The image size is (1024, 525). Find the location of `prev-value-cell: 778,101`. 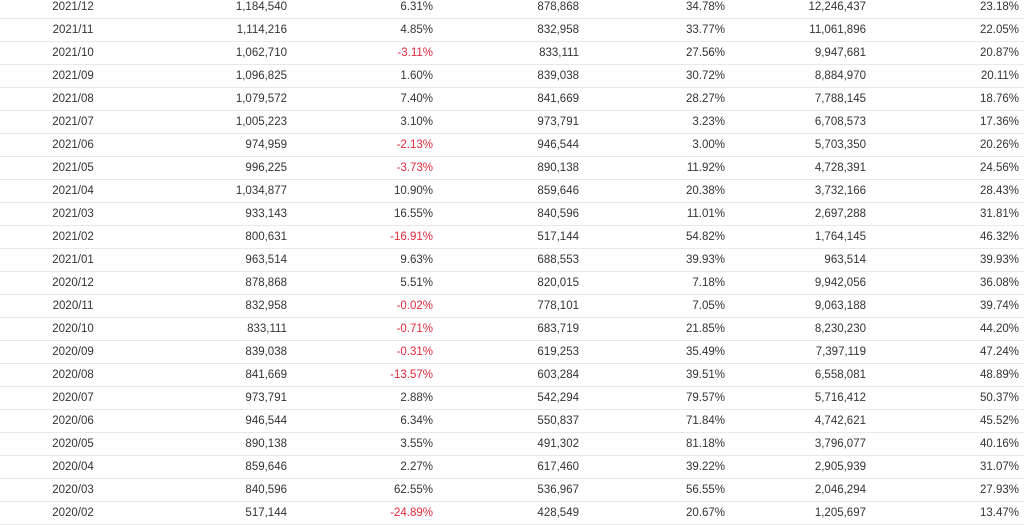

prev-value-cell: 778,101 is located at coordinates (506, 306).